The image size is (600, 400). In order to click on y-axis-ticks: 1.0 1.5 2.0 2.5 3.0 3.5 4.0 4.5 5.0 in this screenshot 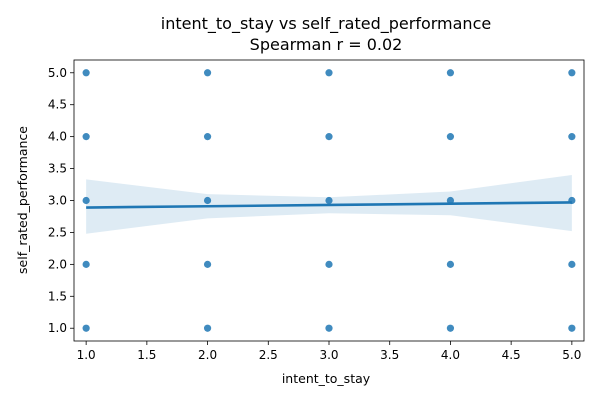, I will do `click(61, 200)`.